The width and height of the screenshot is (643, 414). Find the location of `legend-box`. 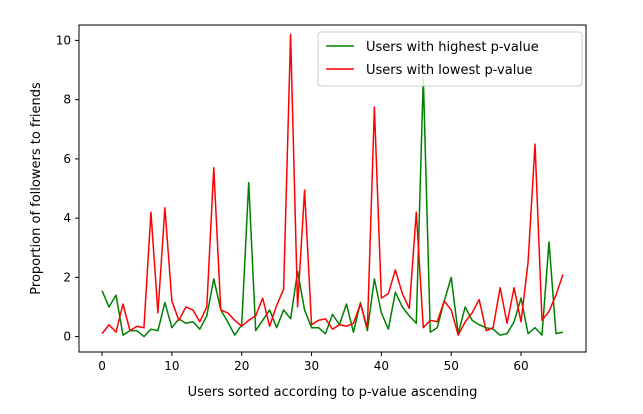

legend-box is located at coordinates (450, 59).